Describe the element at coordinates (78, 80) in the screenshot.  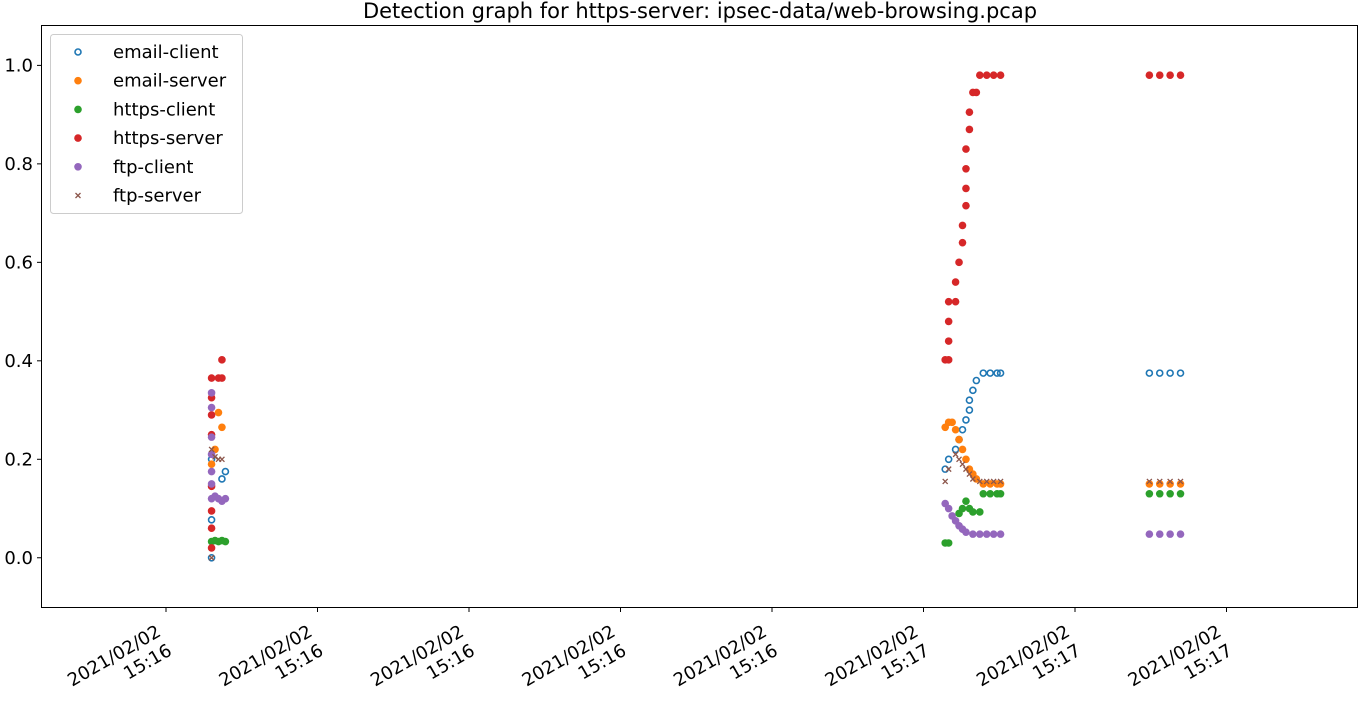
I see `legend-marker-email-server` at that location.